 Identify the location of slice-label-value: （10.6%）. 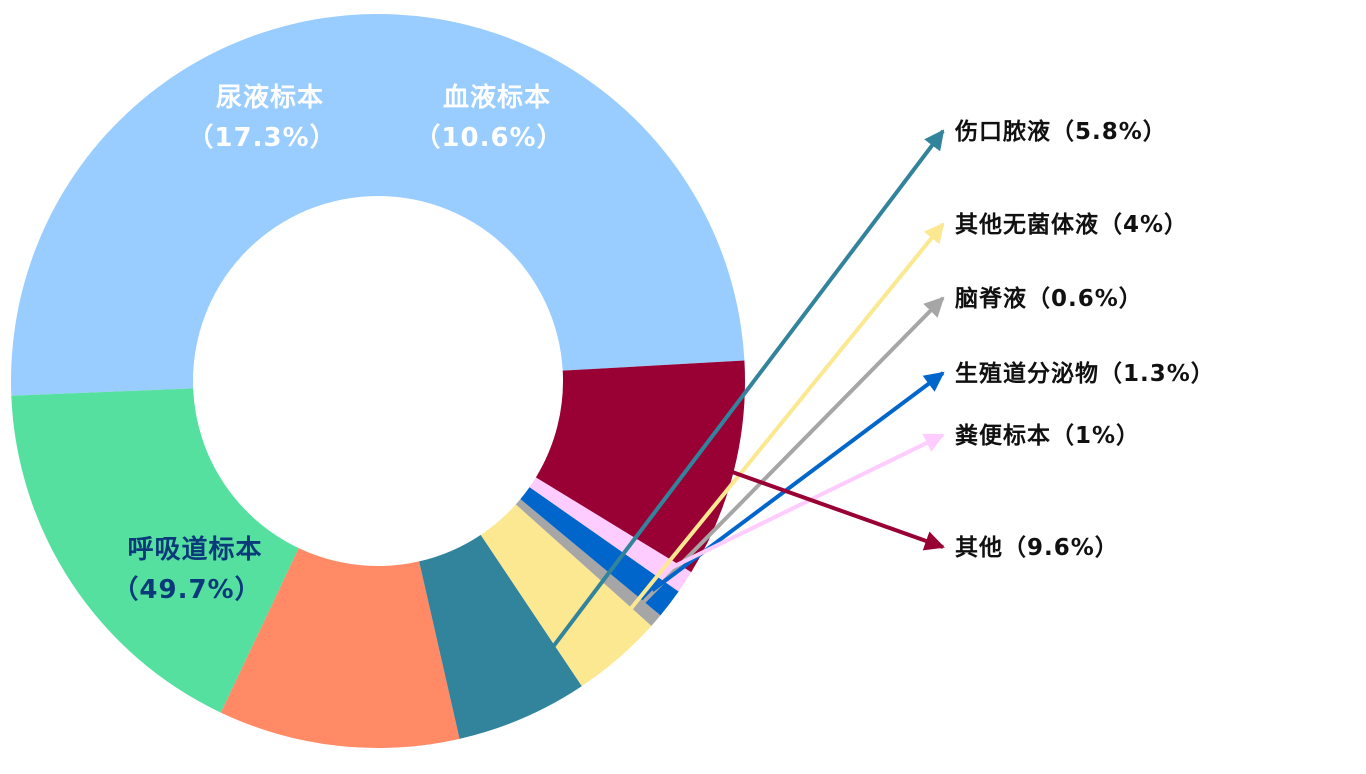
(488, 138).